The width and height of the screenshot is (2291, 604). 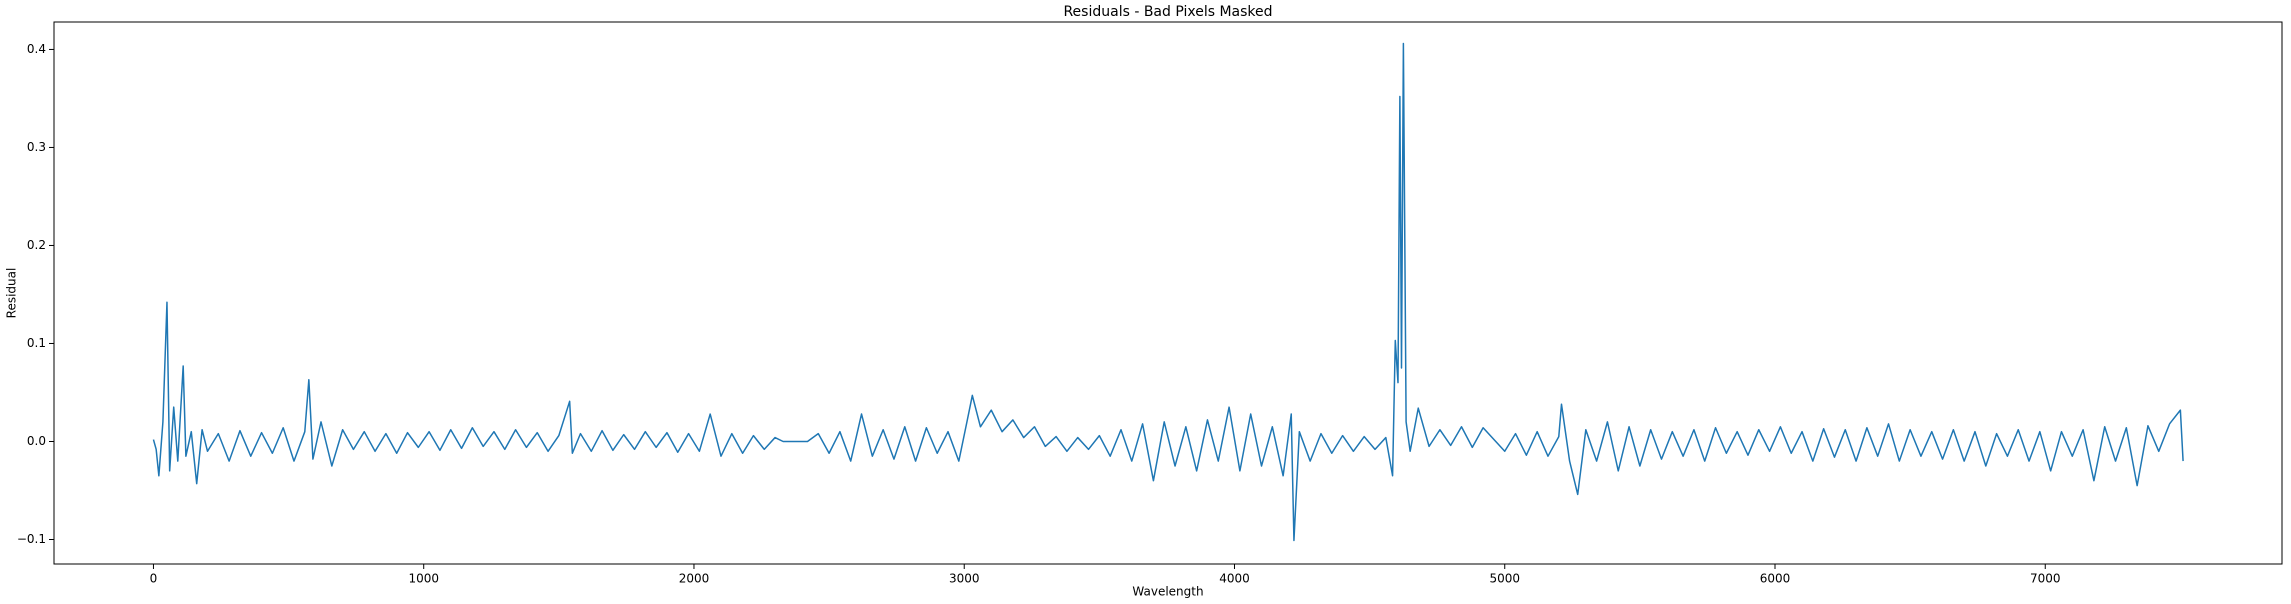 What do you see at coordinates (1234, 579) in the screenshot?
I see `x-tick-label: 4000` at bounding box center [1234, 579].